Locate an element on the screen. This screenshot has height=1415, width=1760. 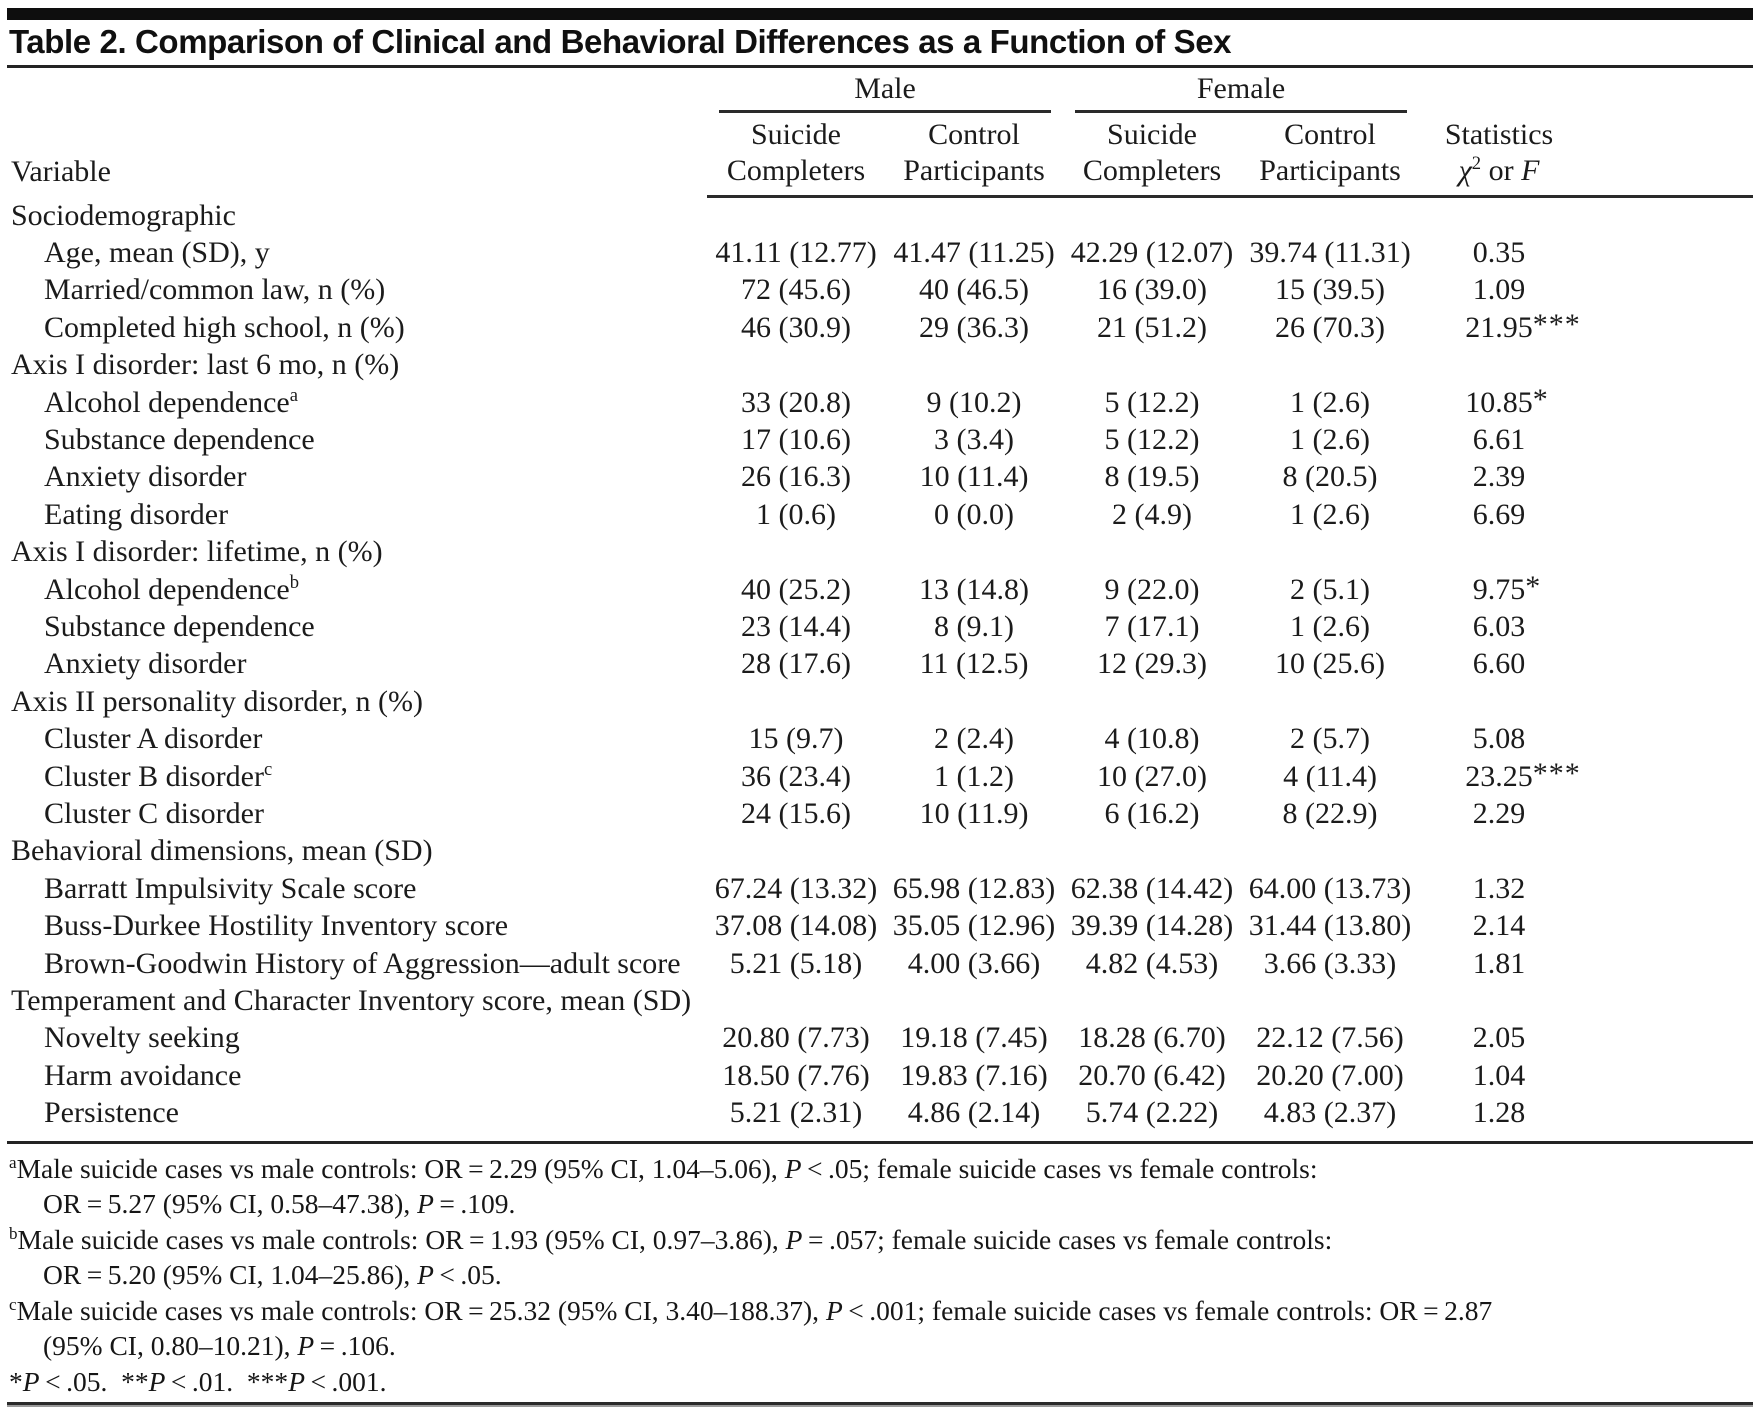
footnote-marker: a is located at coordinates (13, 1162).